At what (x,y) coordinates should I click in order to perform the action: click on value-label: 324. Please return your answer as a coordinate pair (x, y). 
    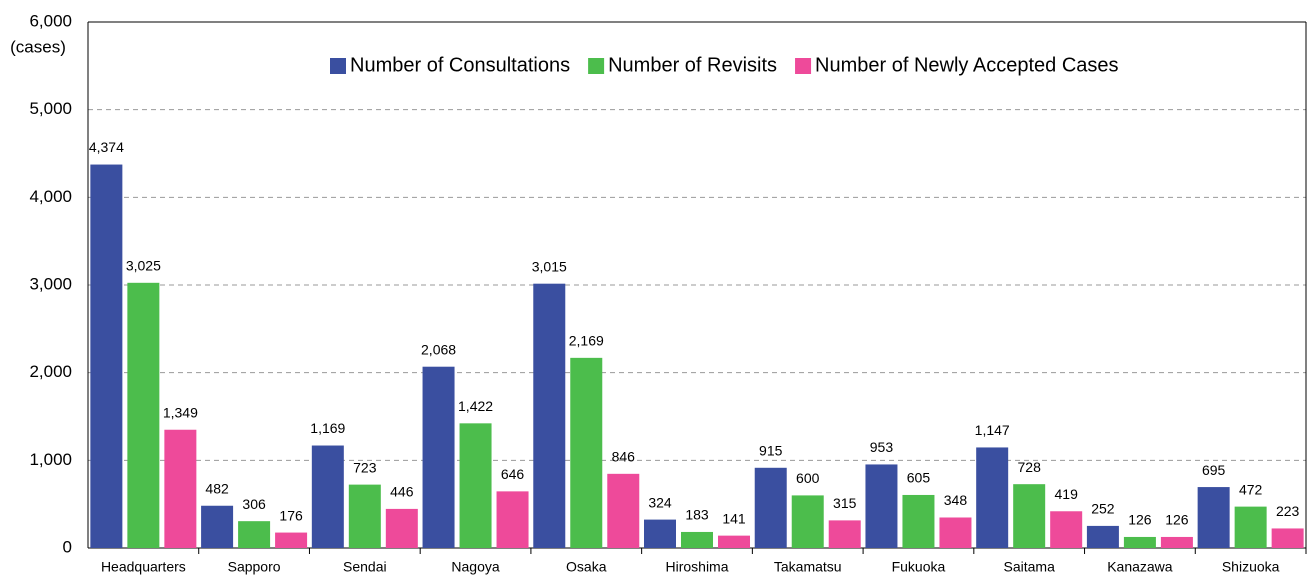
    Looking at the image, I should click on (660, 502).